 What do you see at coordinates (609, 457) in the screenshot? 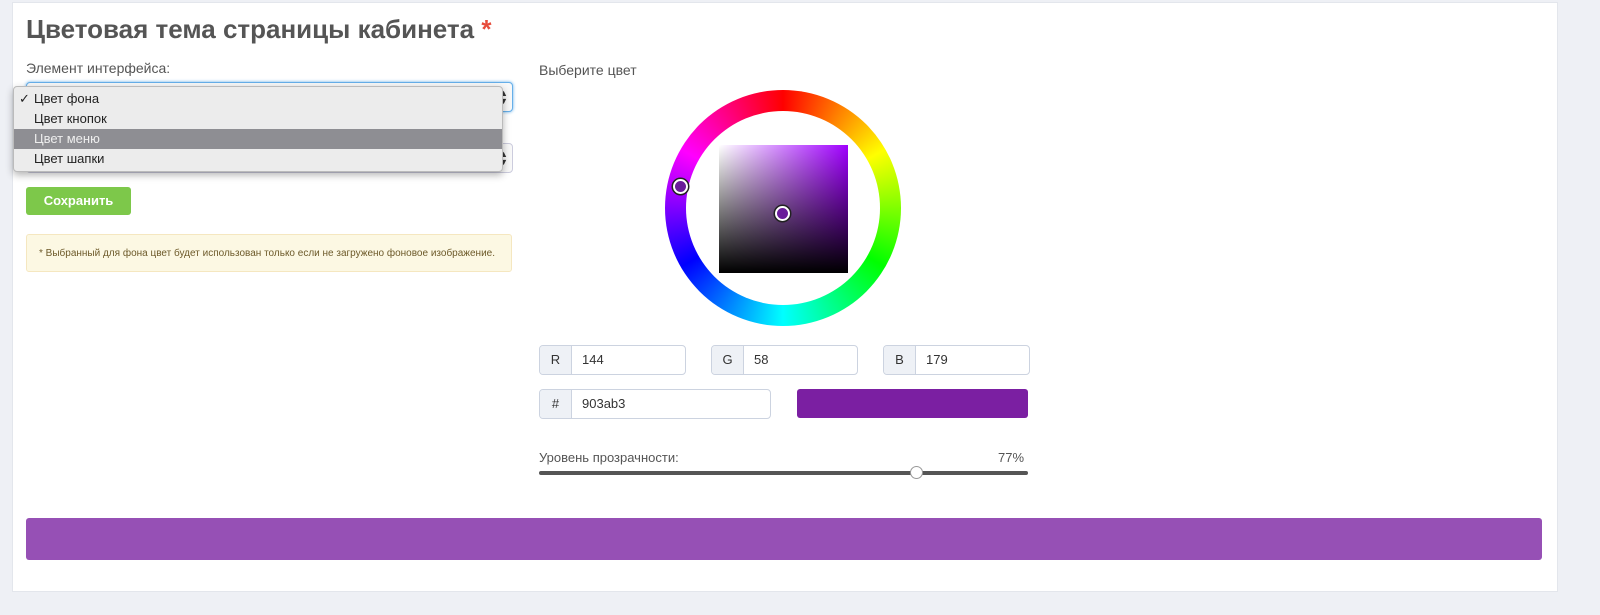
I see `opacity-label: Уровень прозрачности:` at bounding box center [609, 457].